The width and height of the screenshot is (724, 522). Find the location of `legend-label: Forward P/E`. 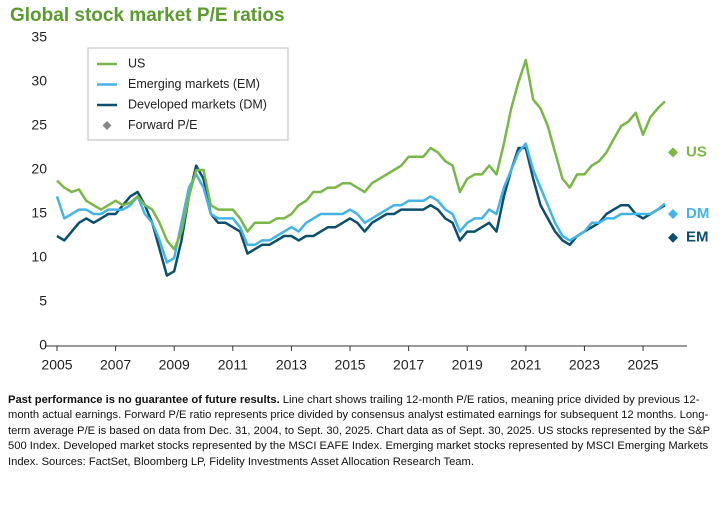

legend-label: Forward P/E is located at coordinates (162, 125).